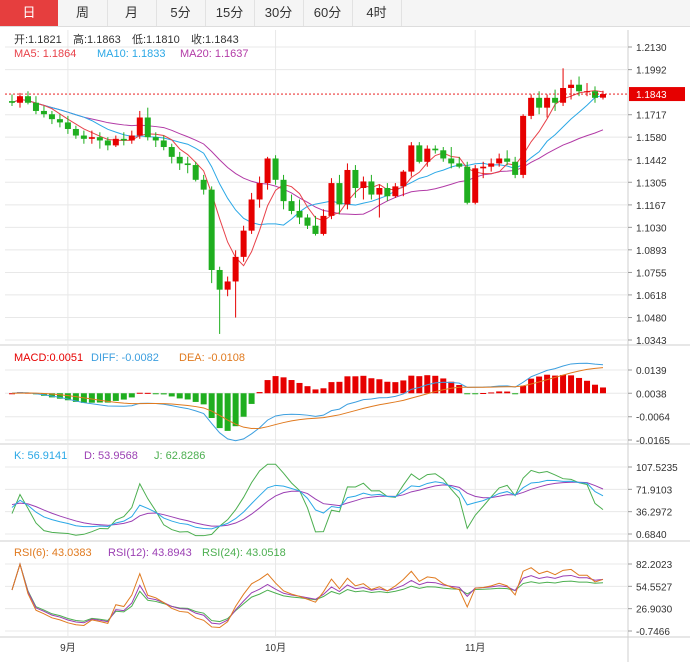 This screenshot has width=690, height=669. I want to click on tab-6: 60分, so click(328, 13).